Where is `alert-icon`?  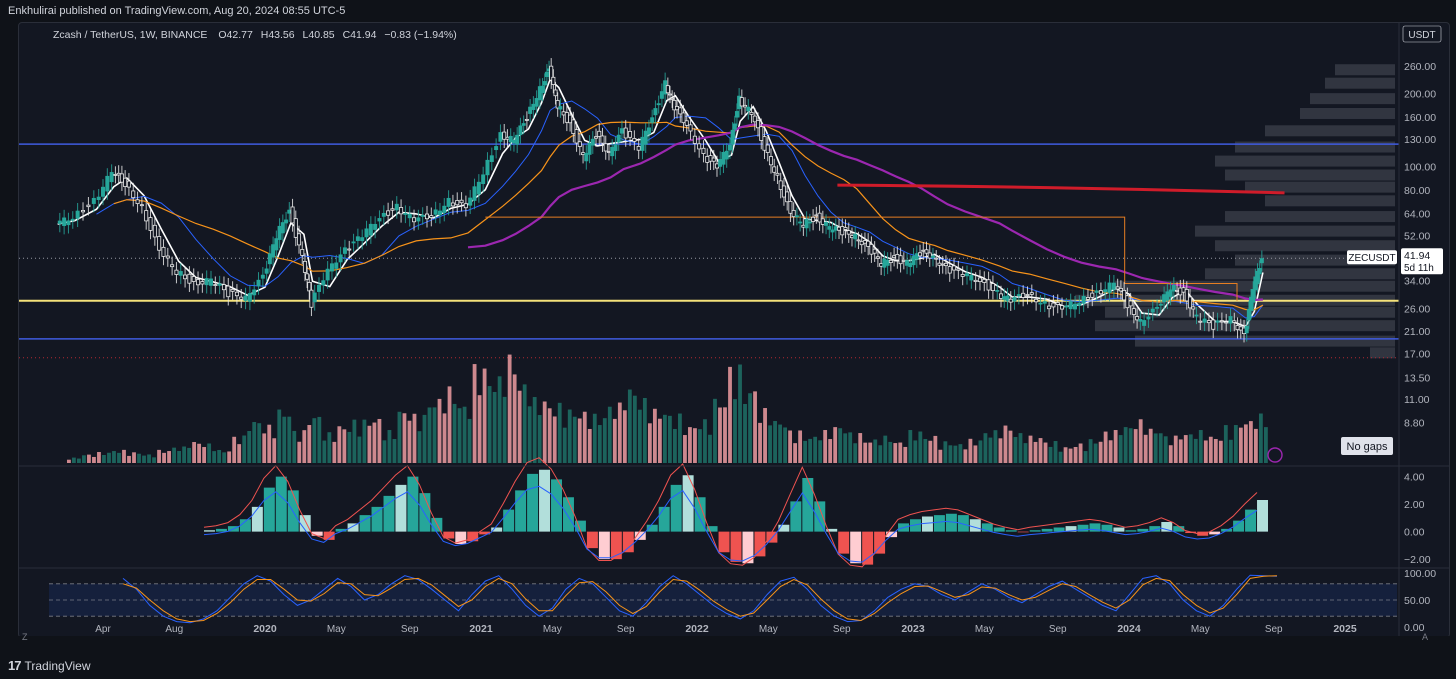
alert-icon is located at coordinates (1275, 455).